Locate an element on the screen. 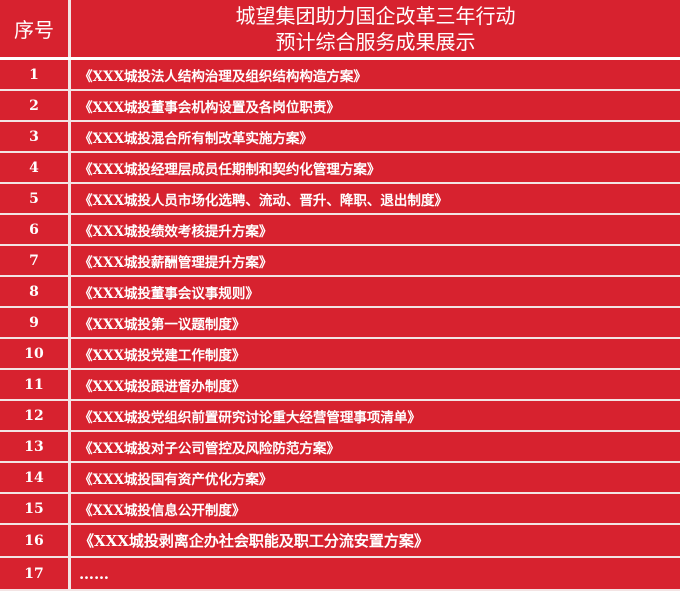  row-number: 9 is located at coordinates (35, 322).